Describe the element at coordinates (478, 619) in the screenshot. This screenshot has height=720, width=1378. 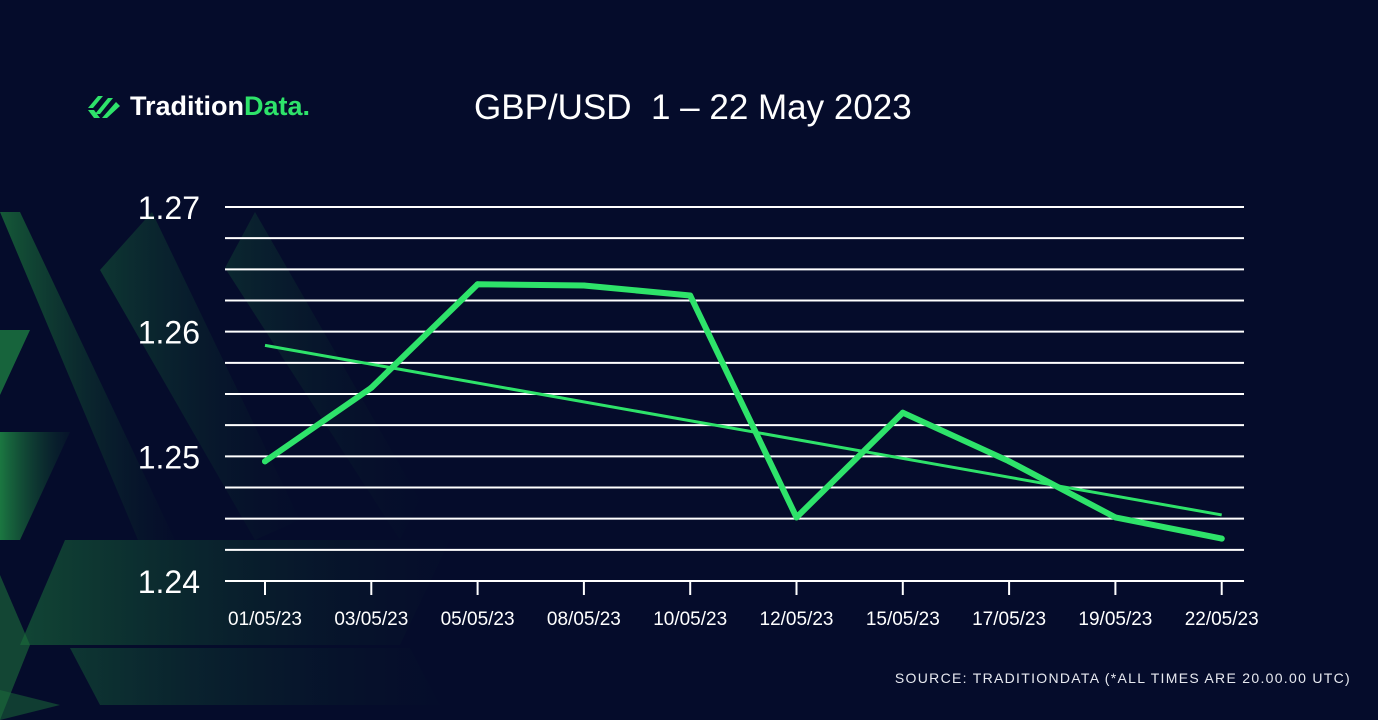
I see `x-tick-label: 05/05/23` at that location.